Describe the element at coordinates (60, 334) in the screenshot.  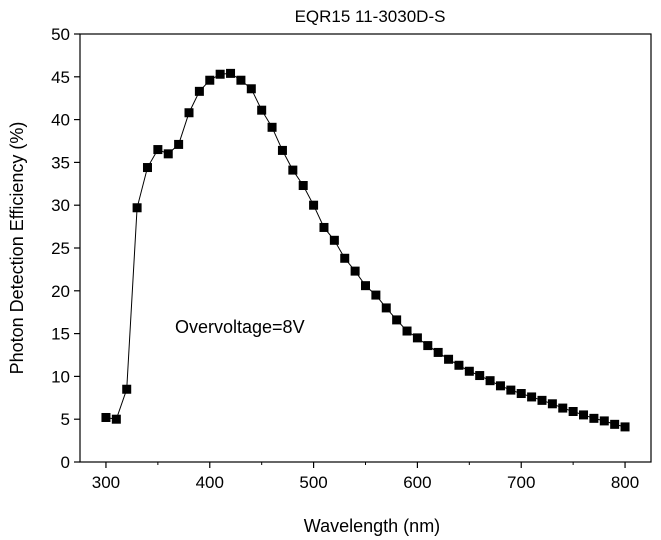
I see `y-tick-label: 15` at that location.